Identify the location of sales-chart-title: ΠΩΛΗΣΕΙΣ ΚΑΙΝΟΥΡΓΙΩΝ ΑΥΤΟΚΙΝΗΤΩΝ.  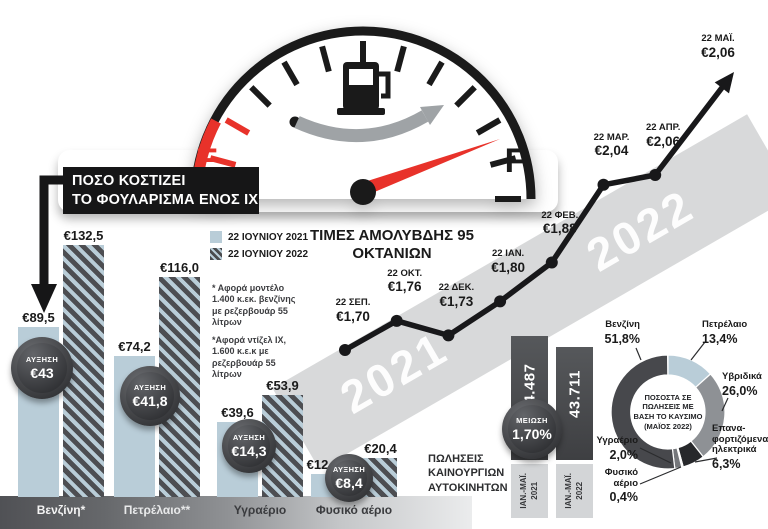
(468, 473).